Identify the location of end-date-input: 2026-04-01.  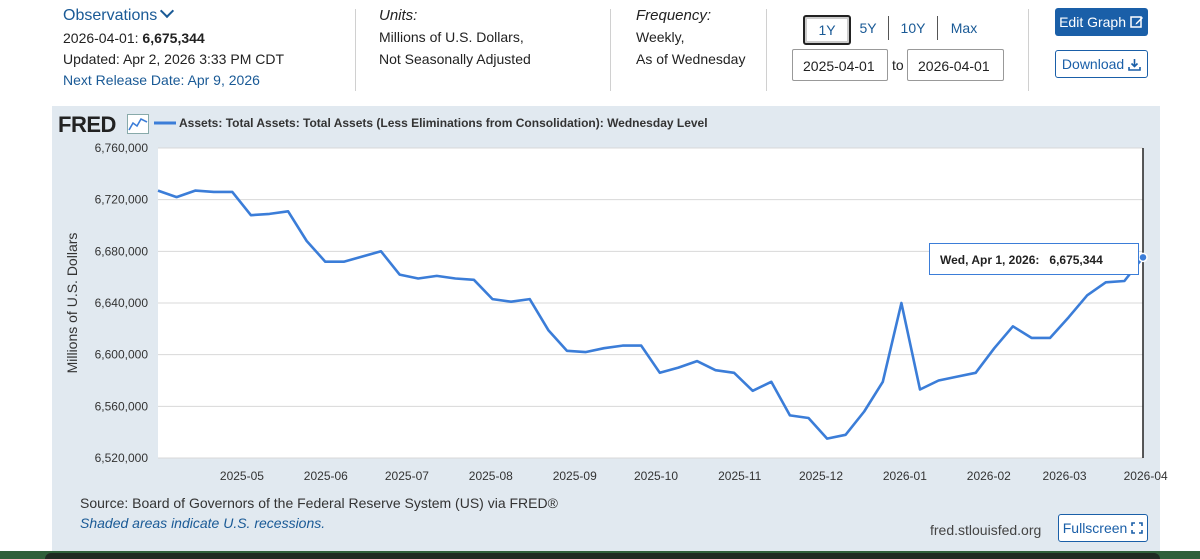
(955, 65).